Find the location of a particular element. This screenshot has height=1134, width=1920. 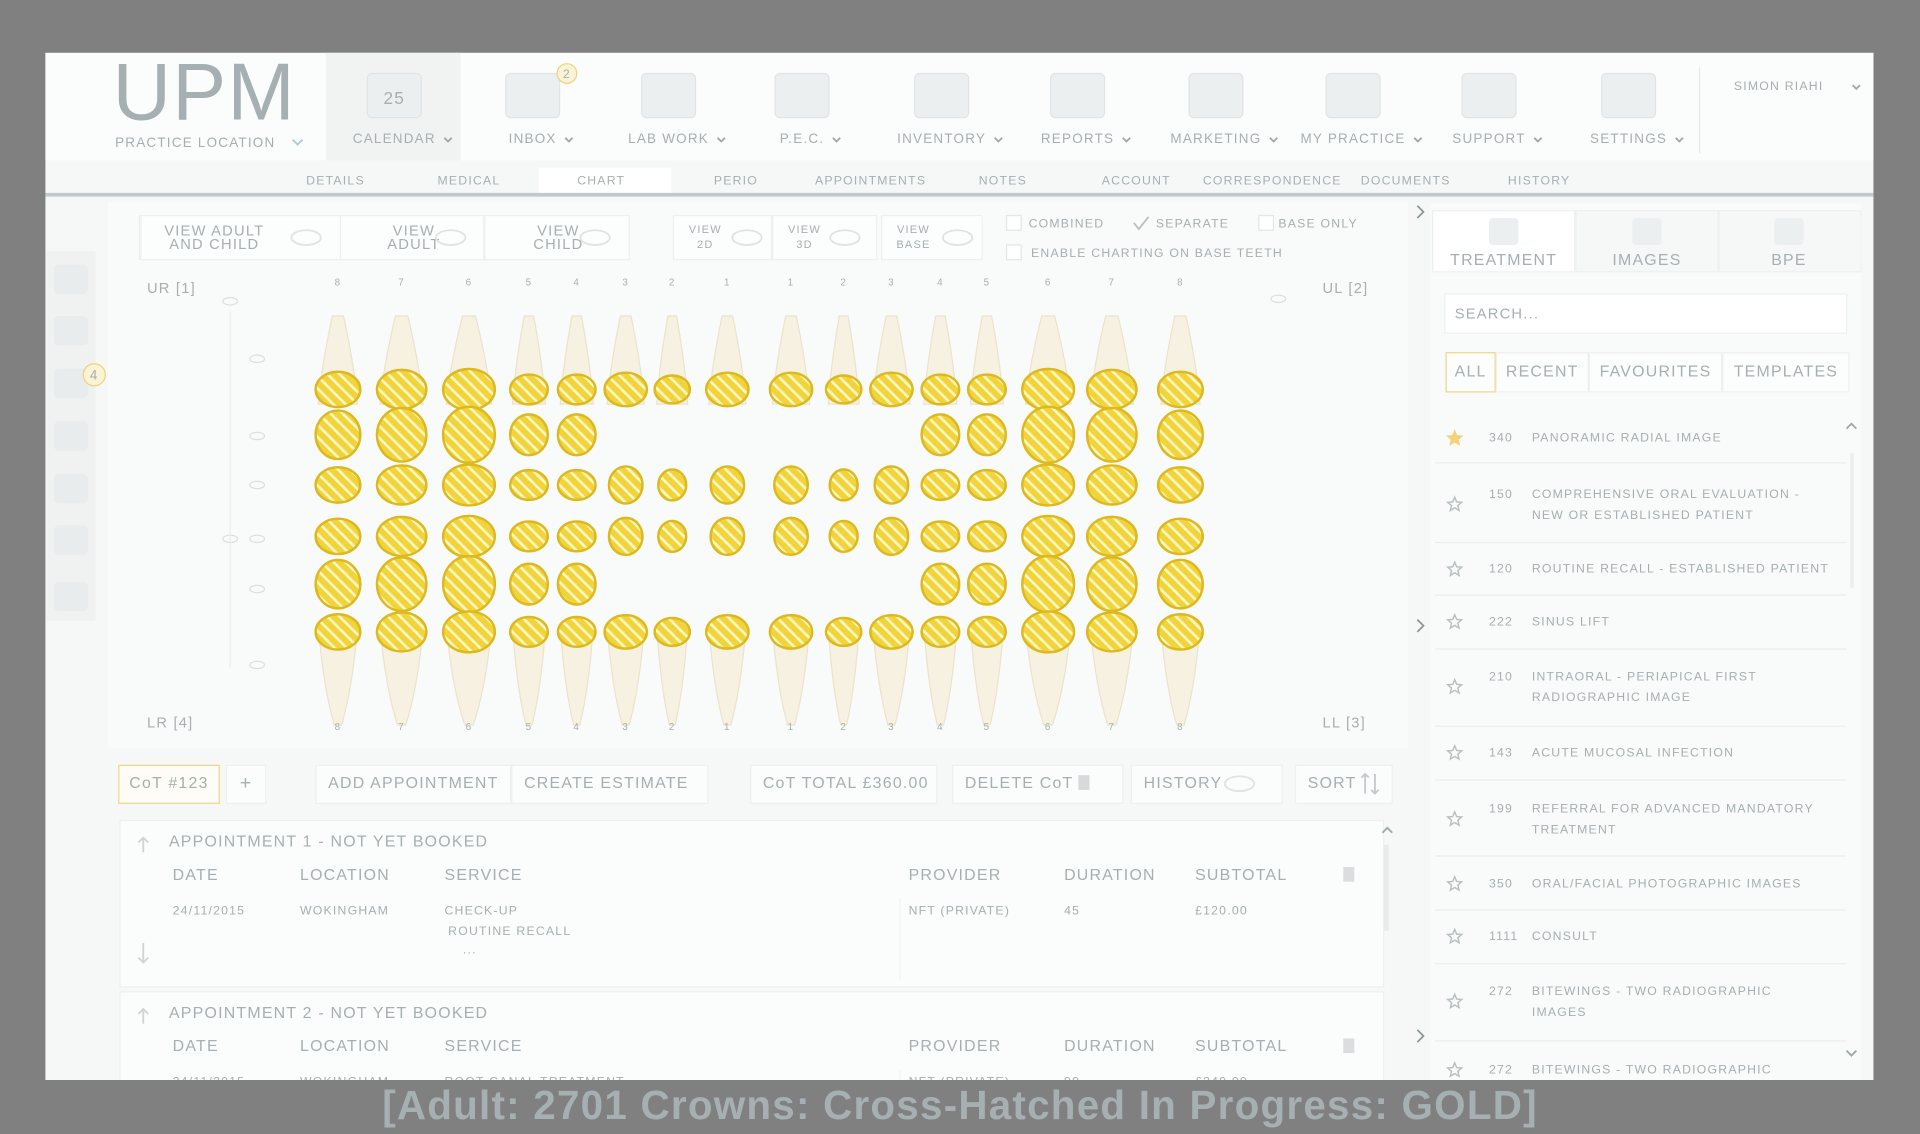

user-name: SIMON RIAHI is located at coordinates (1779, 86).